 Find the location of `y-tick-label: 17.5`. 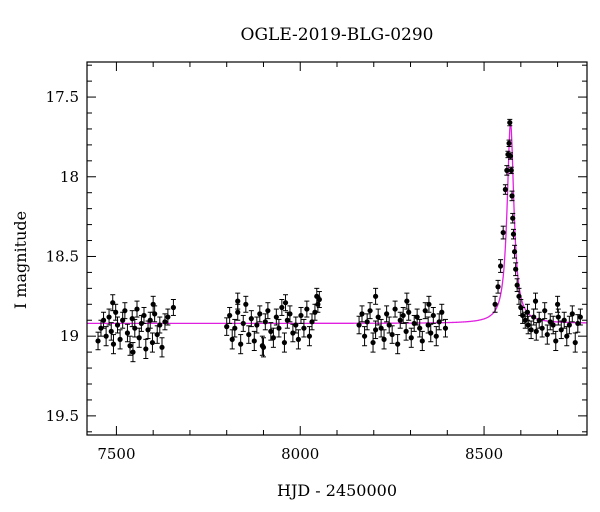

y-tick-label: 17.5 is located at coordinates (62, 97).